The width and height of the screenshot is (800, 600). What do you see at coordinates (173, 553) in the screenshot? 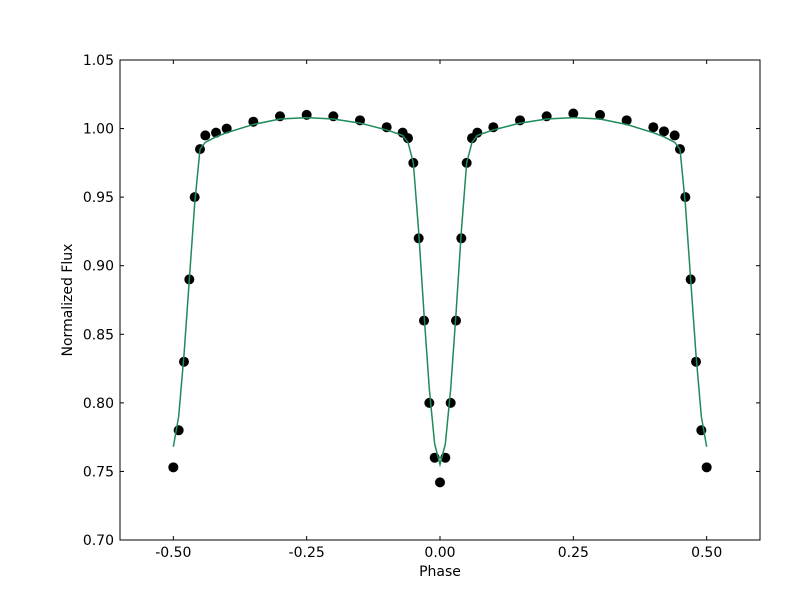
I see `x-tick-label: -0.50` at bounding box center [173, 553].